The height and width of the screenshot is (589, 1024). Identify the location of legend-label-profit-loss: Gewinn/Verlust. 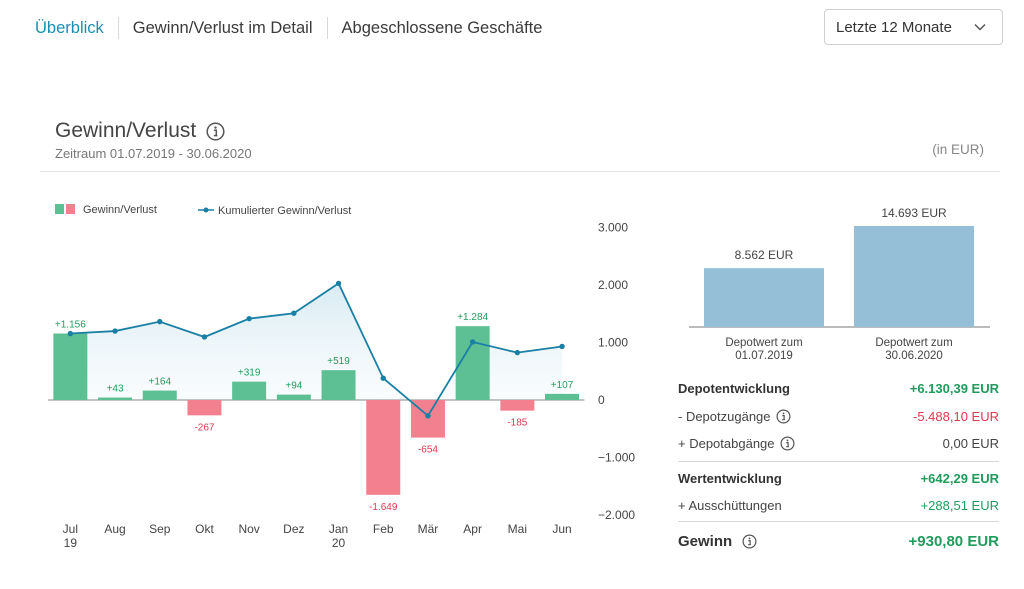
(120, 210).